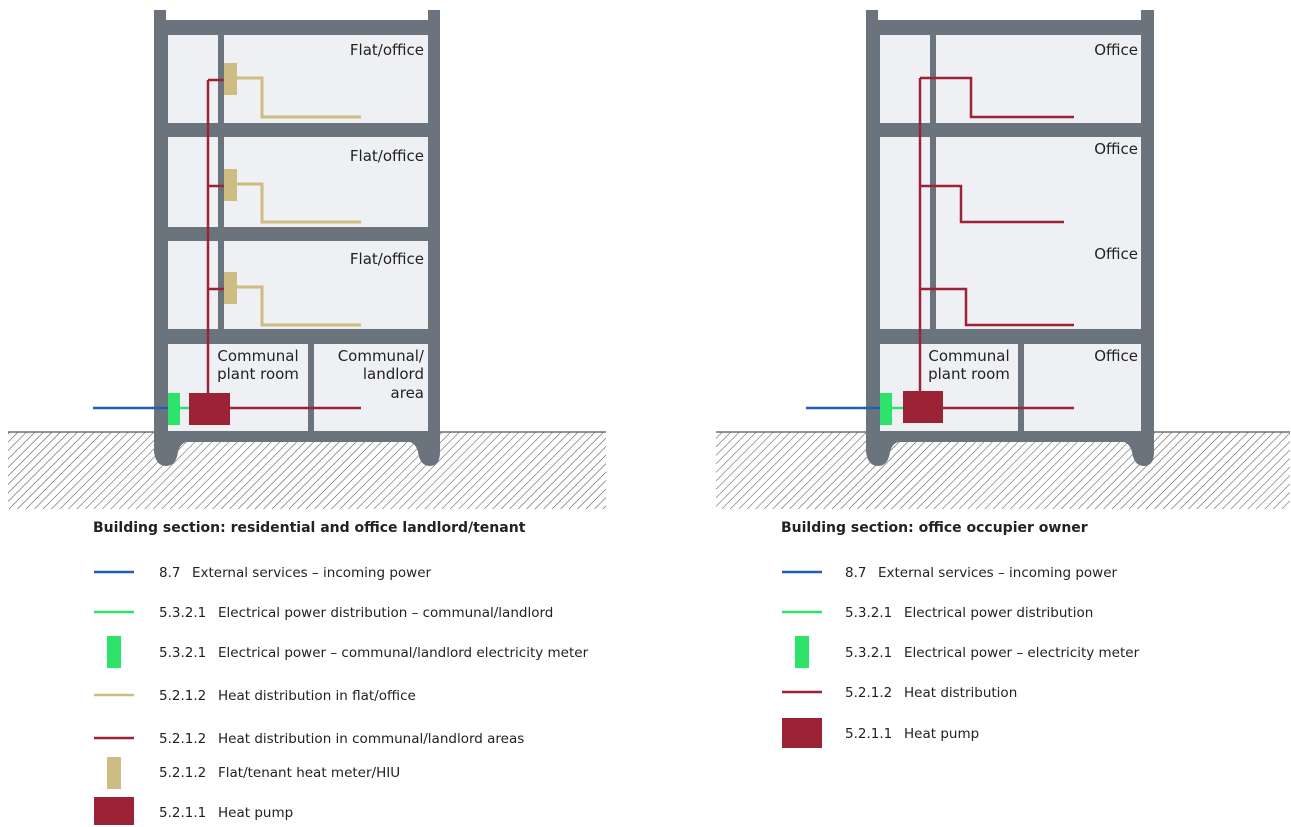  Describe the element at coordinates (182, 739) in the screenshot. I see `left-legend-code-4: 5.2.1.2` at that location.